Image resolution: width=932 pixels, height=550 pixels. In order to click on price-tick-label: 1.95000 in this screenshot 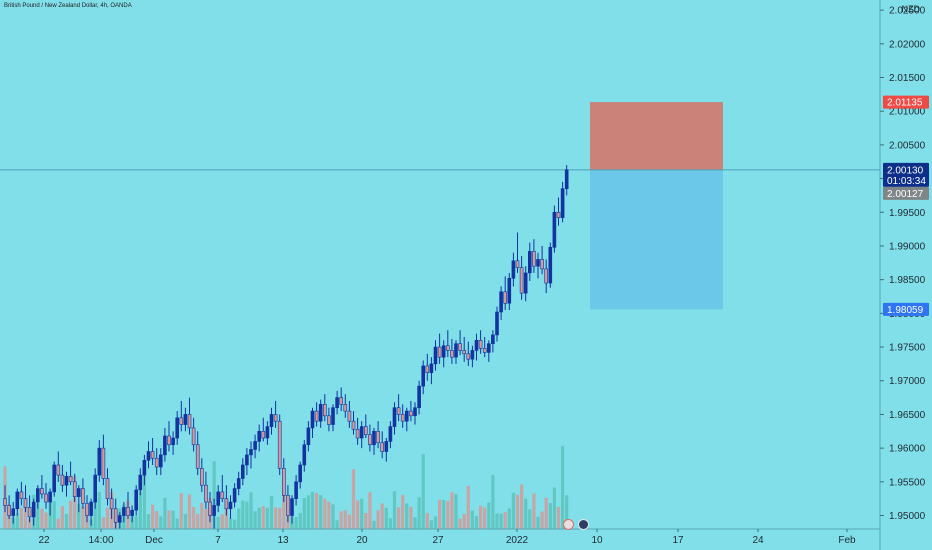, I will do `click(907, 516)`.